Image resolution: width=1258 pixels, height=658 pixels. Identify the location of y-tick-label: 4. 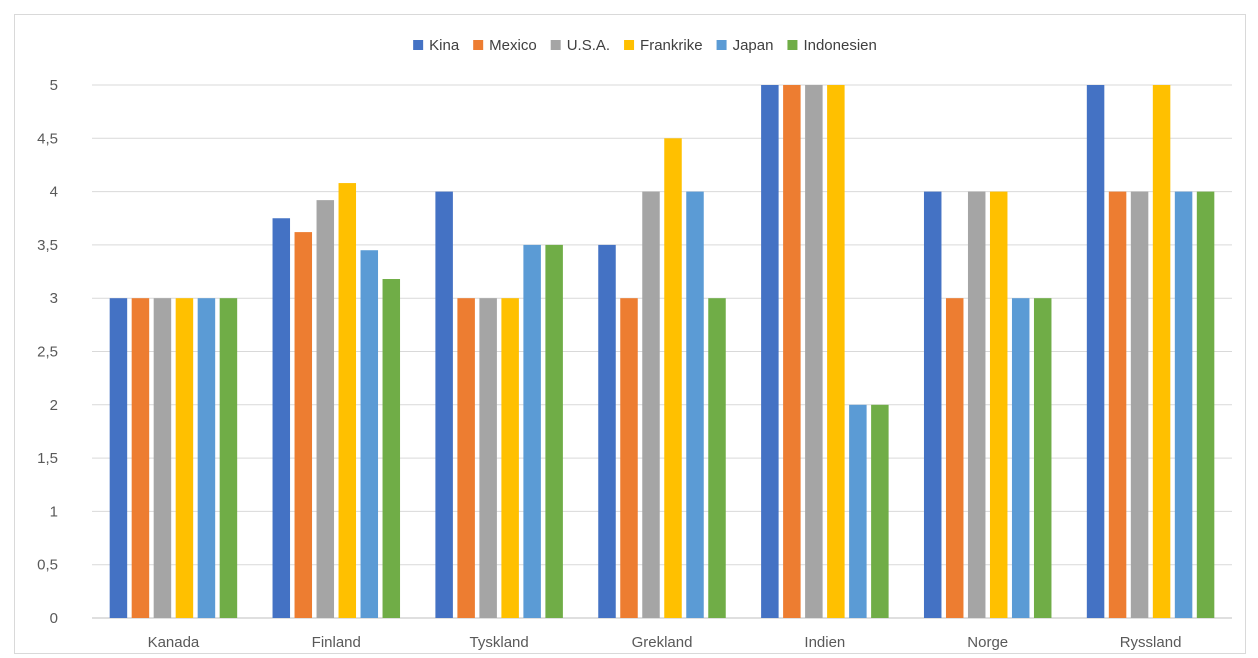
(54, 192).